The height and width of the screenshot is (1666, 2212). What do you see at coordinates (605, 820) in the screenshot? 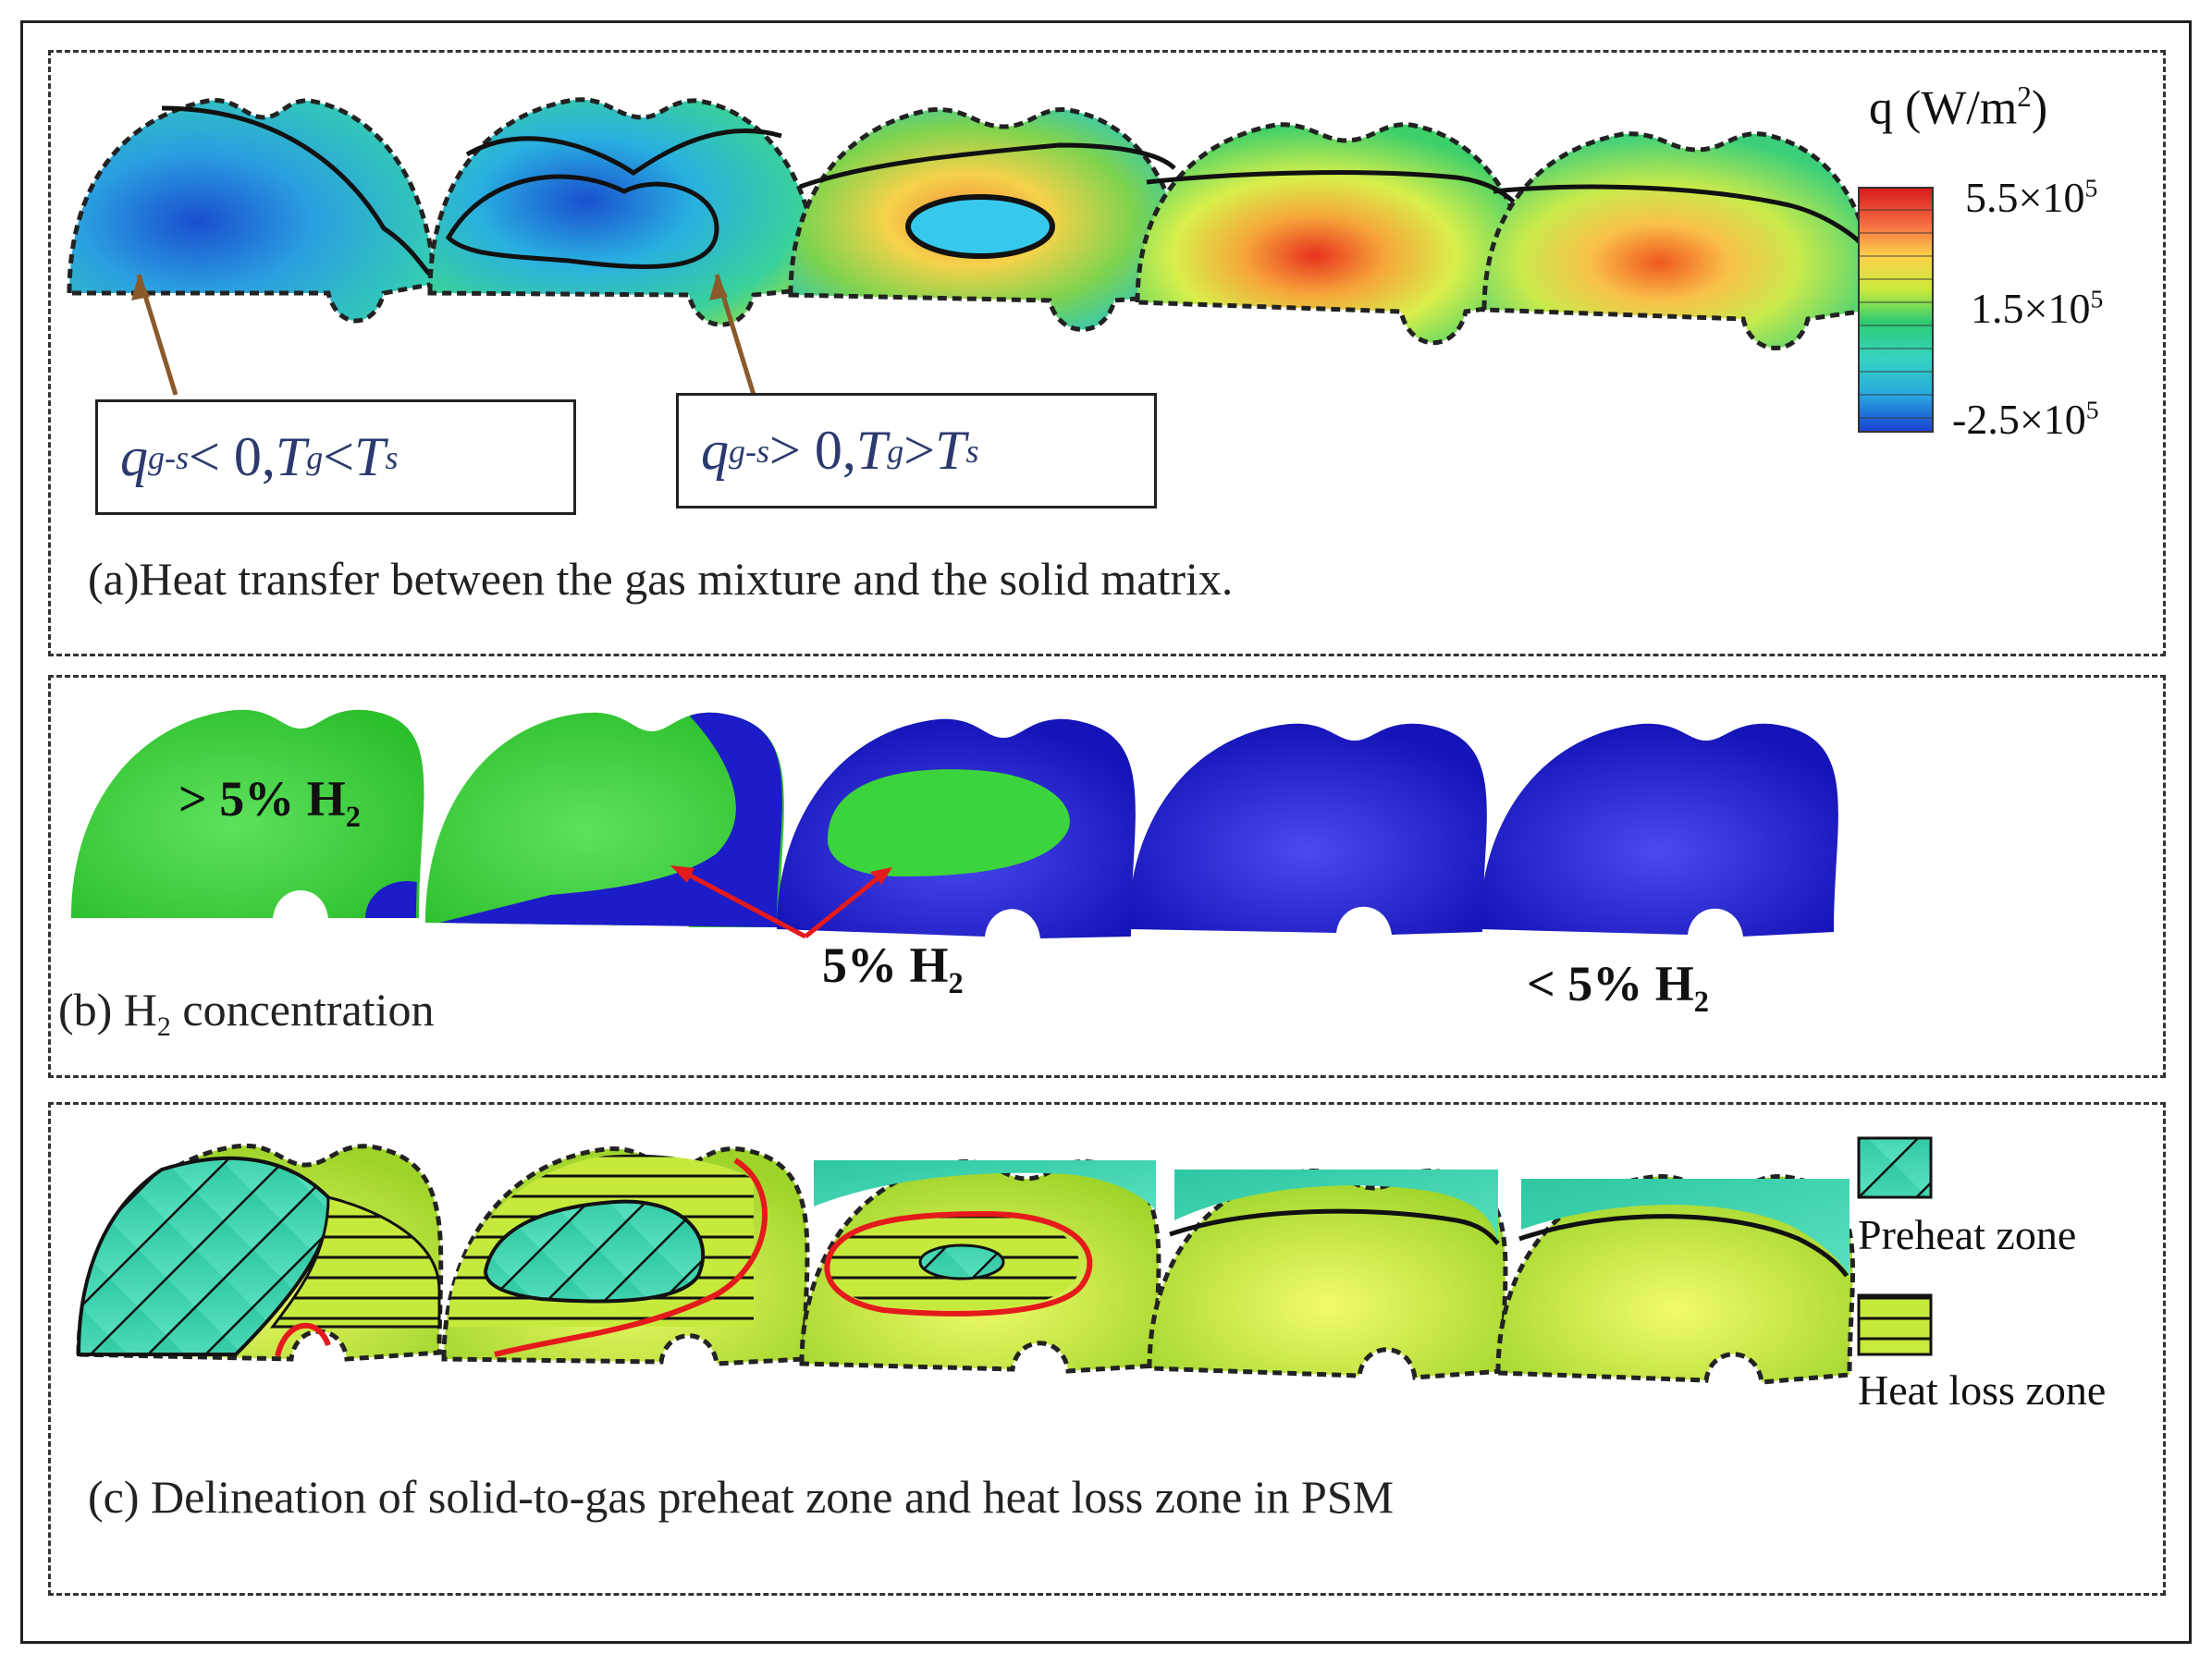
I see `dome-b2` at bounding box center [605, 820].